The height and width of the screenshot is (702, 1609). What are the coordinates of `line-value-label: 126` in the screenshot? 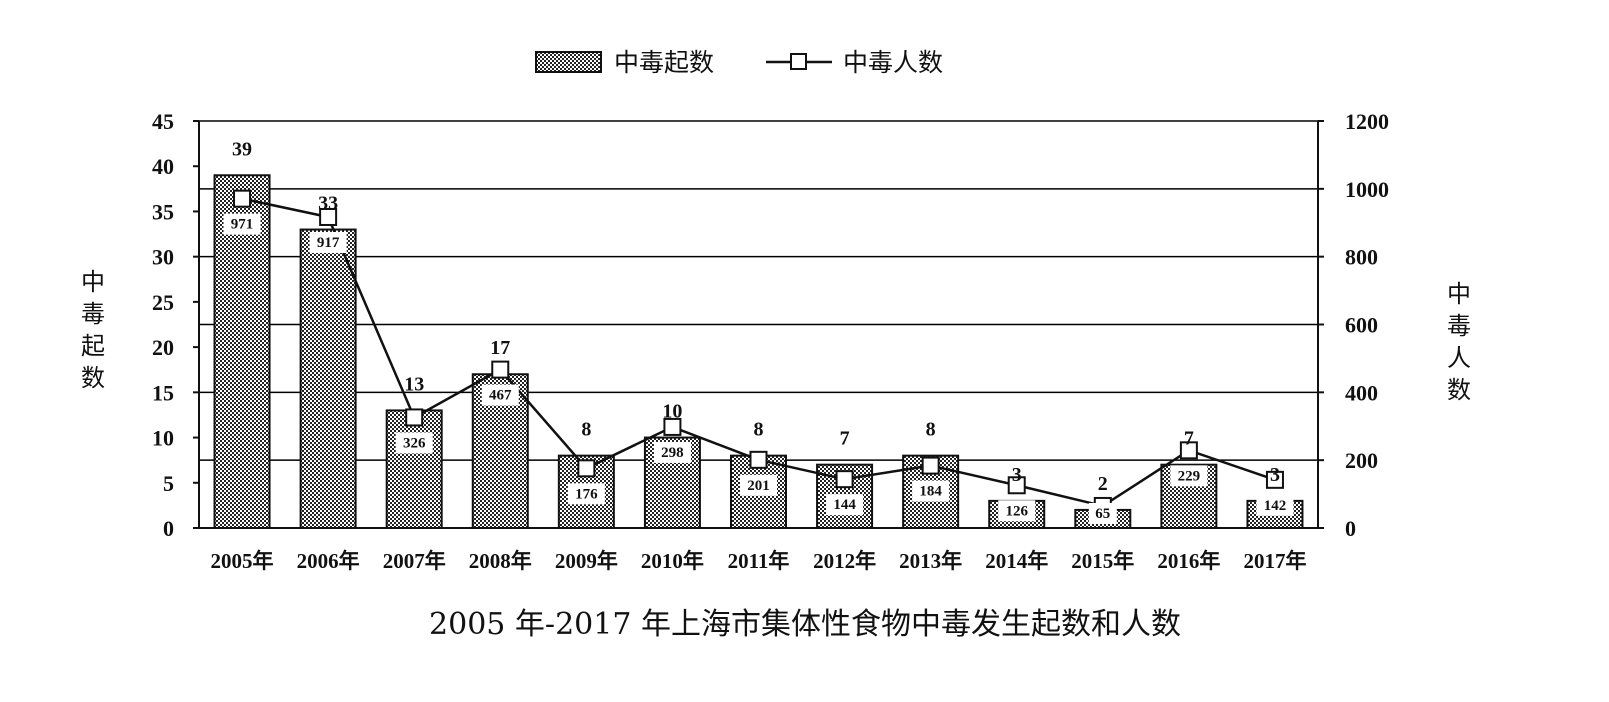 It's located at (1016, 511).